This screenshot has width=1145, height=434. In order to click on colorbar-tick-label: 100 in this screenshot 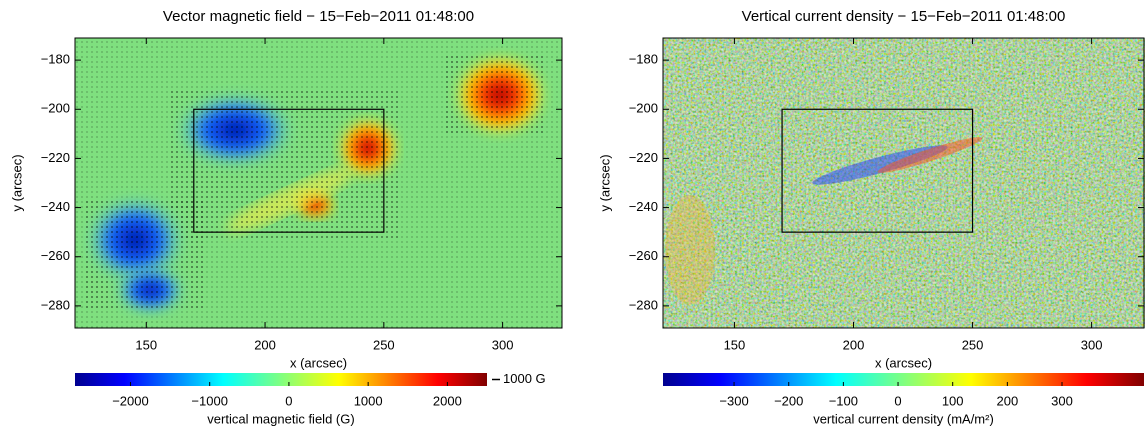, I will do `click(953, 400)`.